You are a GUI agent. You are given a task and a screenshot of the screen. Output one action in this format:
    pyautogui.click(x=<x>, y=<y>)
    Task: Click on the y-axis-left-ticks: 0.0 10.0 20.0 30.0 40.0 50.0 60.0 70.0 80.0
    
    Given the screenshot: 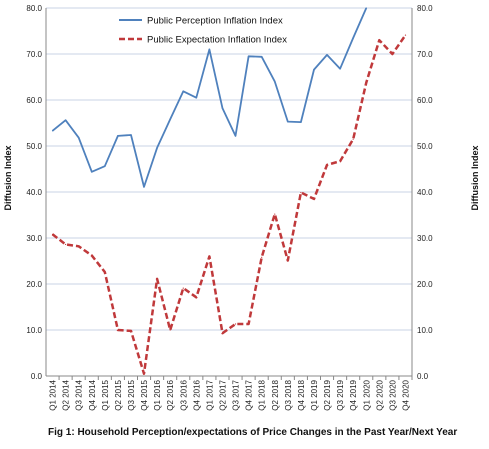 What is the action you would take?
    pyautogui.click(x=34, y=192)
    